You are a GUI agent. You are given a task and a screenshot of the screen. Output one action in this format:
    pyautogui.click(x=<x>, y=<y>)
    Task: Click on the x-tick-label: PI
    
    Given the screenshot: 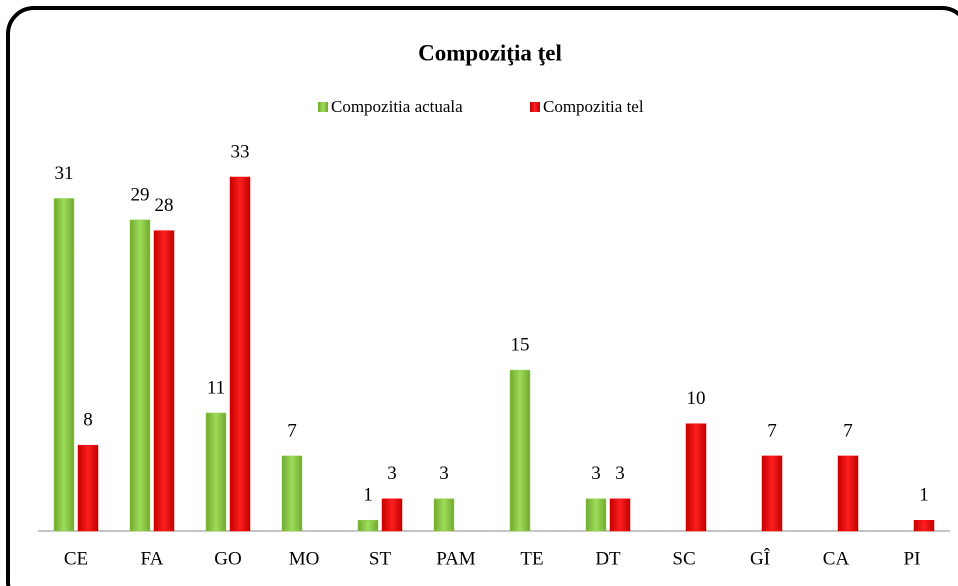 What is the action you would take?
    pyautogui.click(x=912, y=558)
    